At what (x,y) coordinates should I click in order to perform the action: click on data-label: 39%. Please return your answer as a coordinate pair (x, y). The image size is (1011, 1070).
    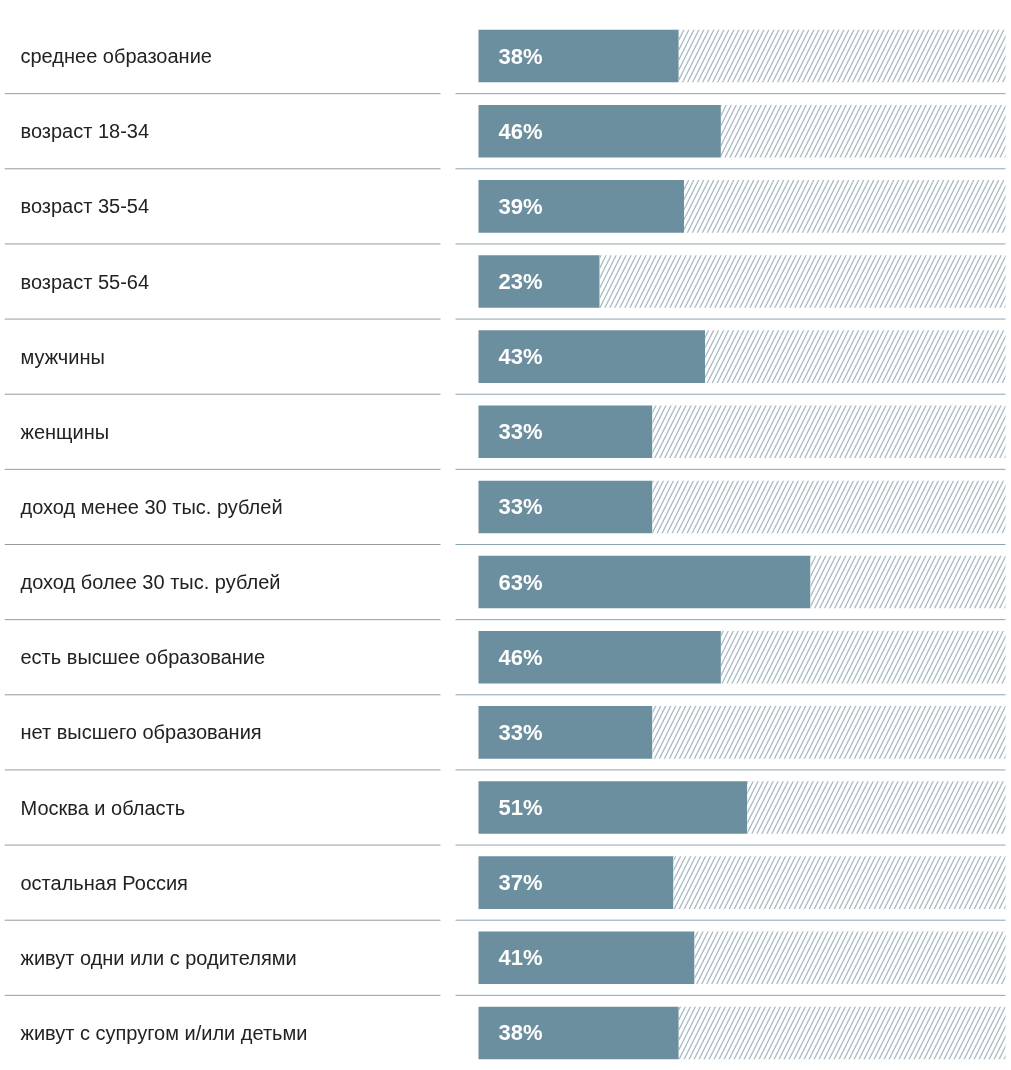
    Looking at the image, I should click on (520, 206).